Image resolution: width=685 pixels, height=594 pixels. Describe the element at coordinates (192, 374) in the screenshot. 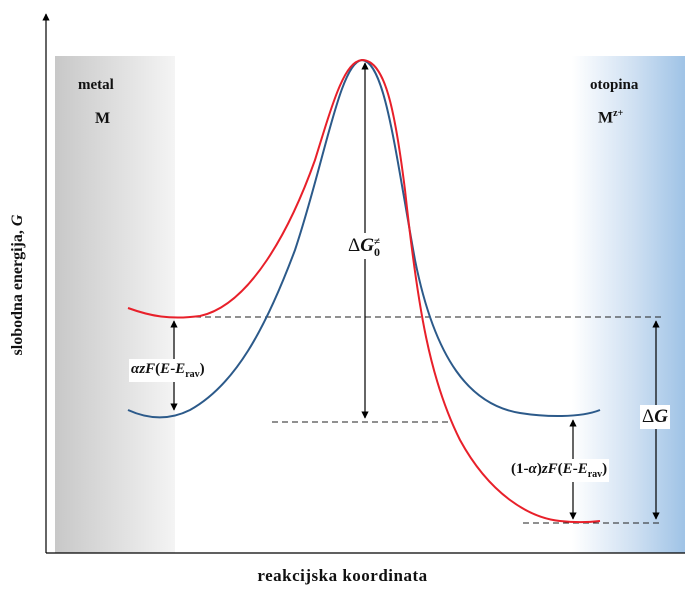

I see `left-shift-sub: rav` at that location.